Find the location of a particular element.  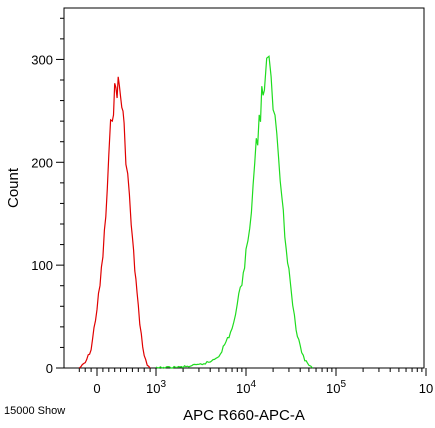

x-tick-label: 10 is located at coordinates (426, 388).